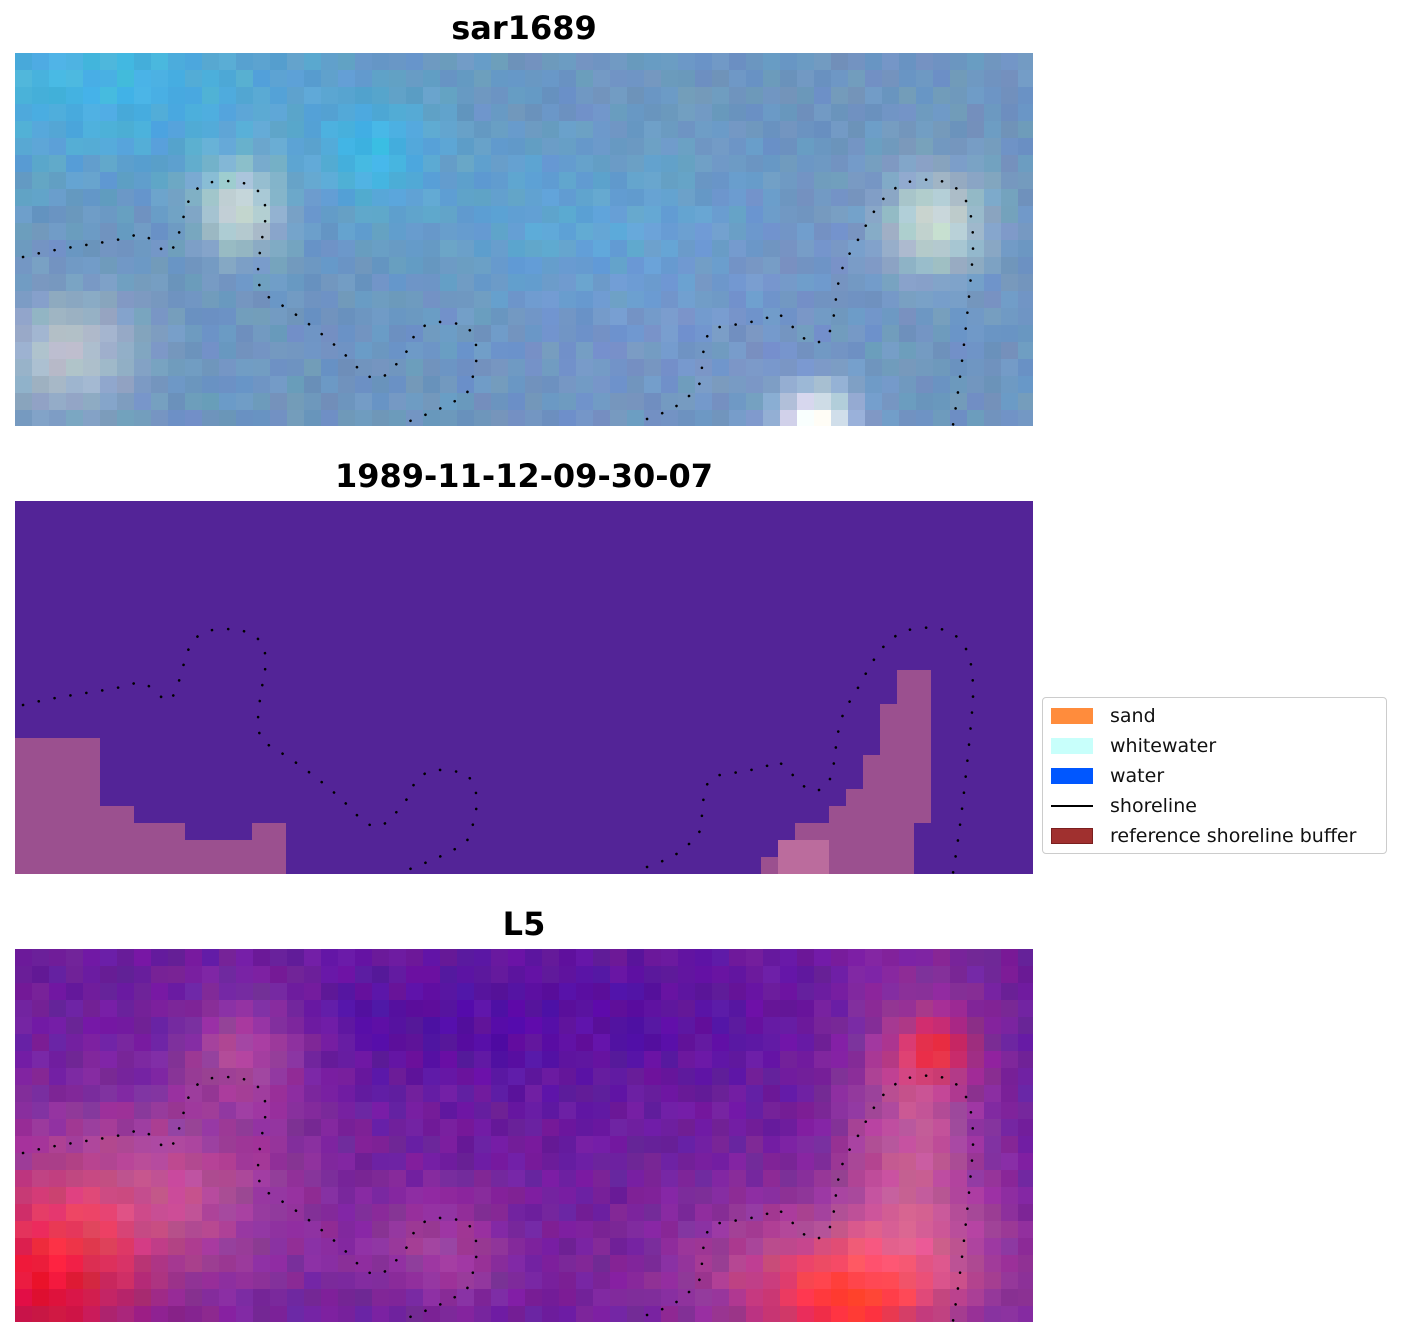 This screenshot has height=1337, width=1404. What do you see at coordinates (1107, 776) in the screenshot?
I see `legend-item-water: water` at bounding box center [1107, 776].